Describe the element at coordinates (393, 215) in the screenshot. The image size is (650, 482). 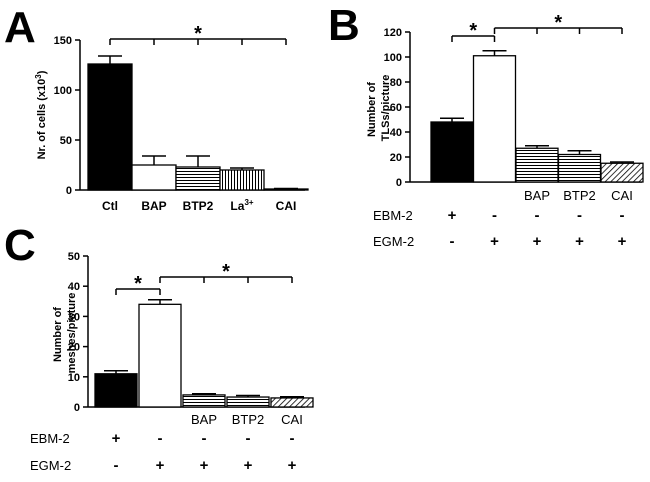
I see `panel-b-condition-label: EBM-2` at that location.